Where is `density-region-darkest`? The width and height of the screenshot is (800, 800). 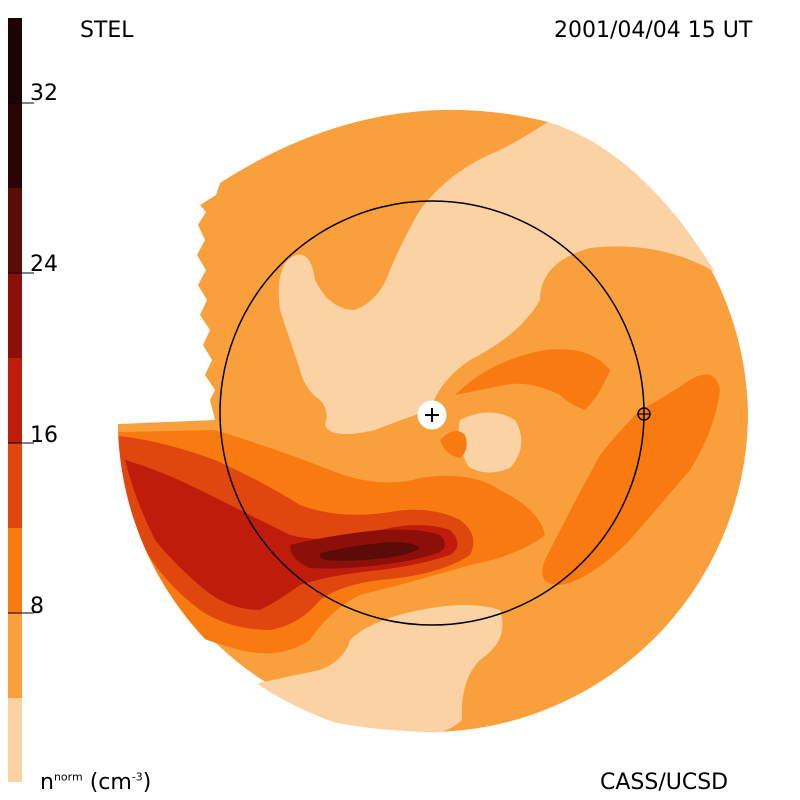 density-region-darkest is located at coordinates (369, 551).